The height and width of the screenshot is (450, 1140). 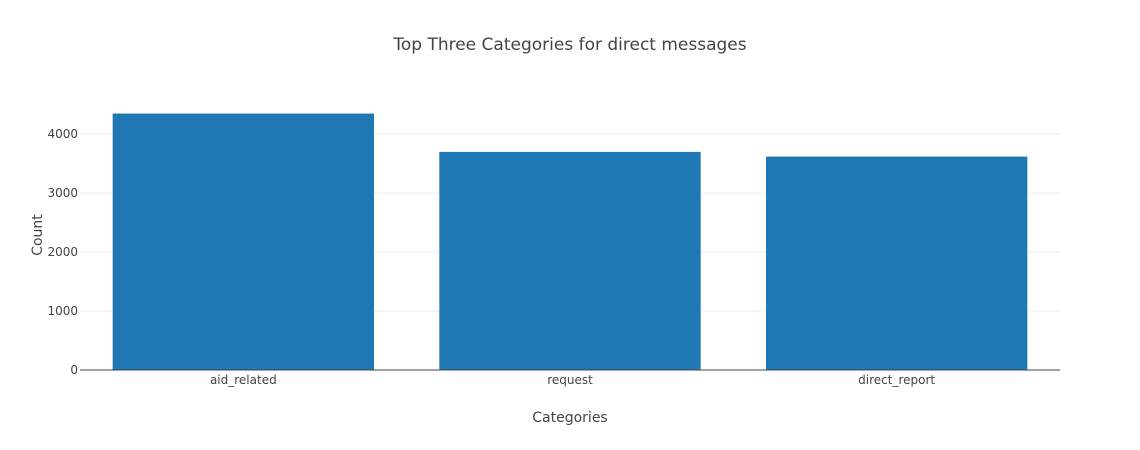 What do you see at coordinates (896, 380) in the screenshot?
I see `x-tick-label: direct_report` at bounding box center [896, 380].